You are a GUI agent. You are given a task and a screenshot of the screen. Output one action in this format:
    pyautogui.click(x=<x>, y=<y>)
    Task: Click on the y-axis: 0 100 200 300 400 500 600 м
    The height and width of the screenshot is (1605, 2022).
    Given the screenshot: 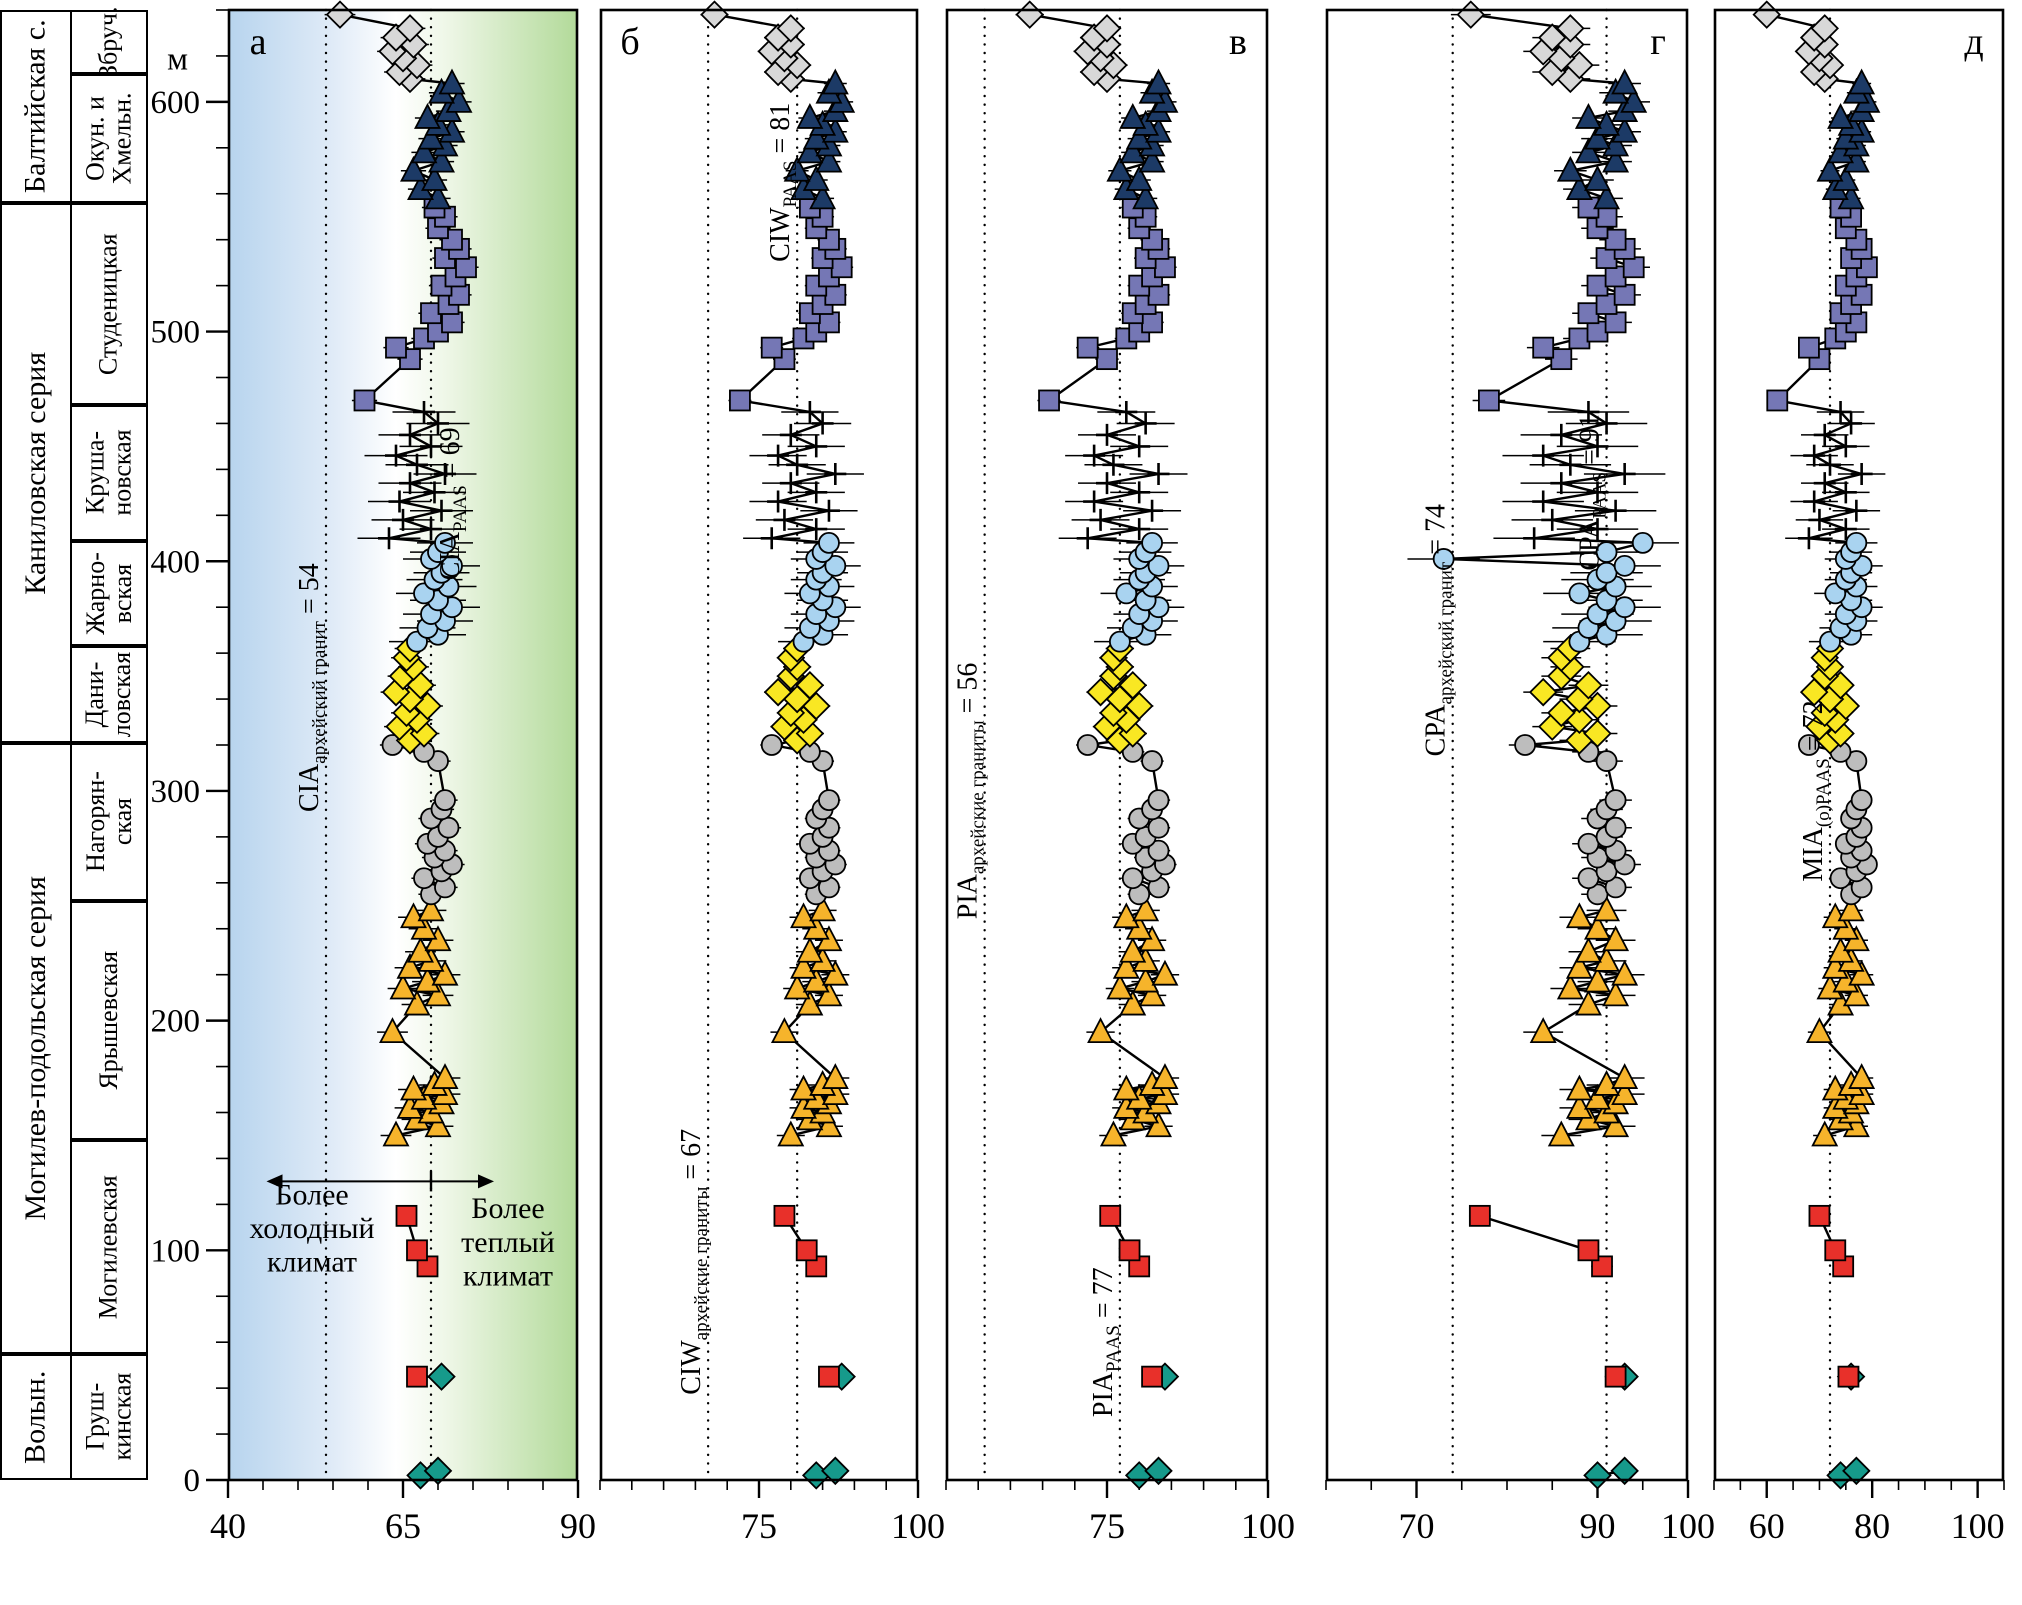 What is the action you would take?
    pyautogui.click(x=189, y=754)
    